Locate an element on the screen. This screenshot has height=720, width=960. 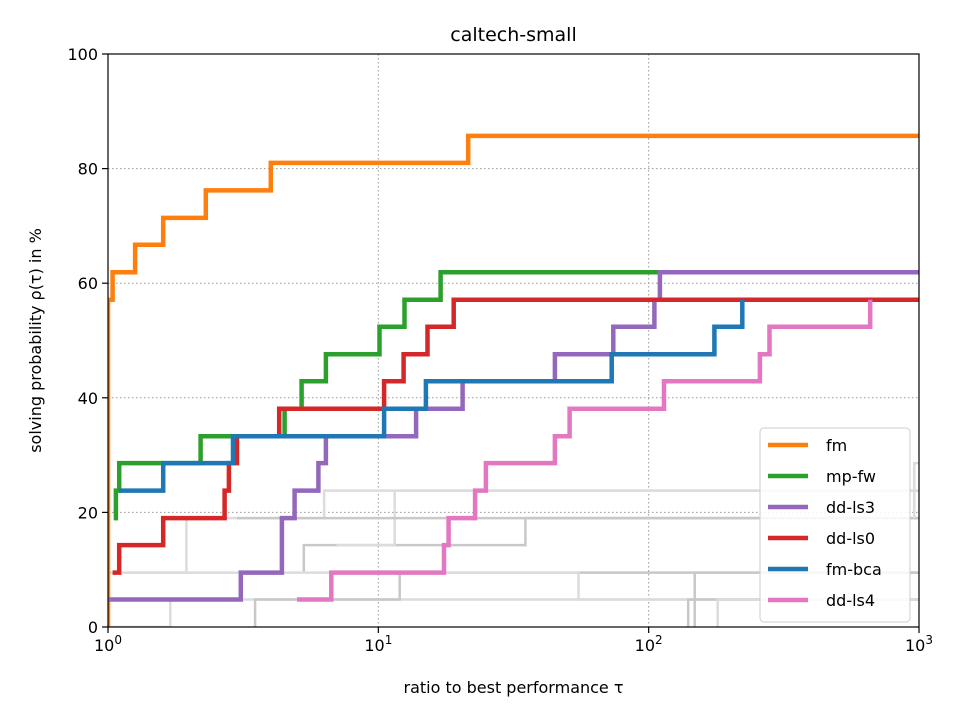
y-axis-label: solving probability ρ(τ) in % is located at coordinates (35, 340).